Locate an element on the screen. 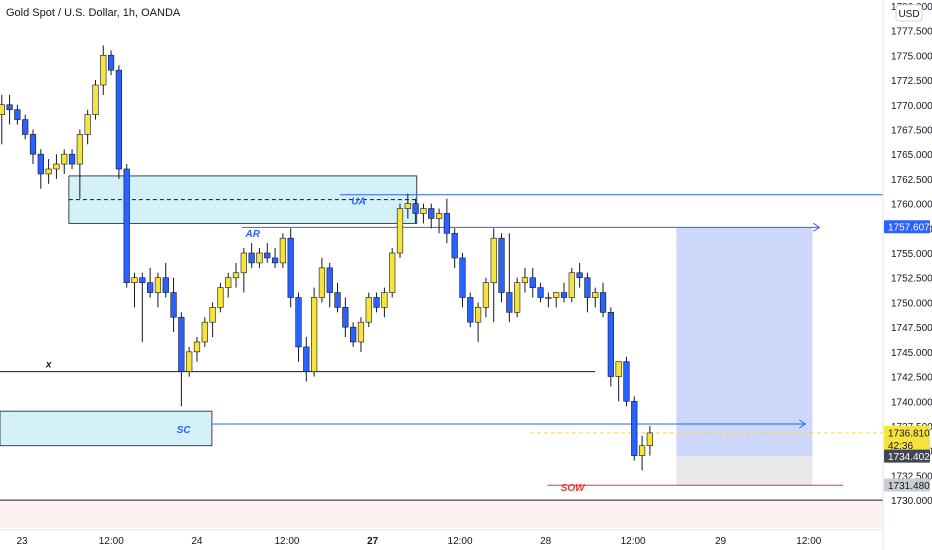 The height and width of the screenshot is (550, 932). price-tick: 1767.500 is located at coordinates (911, 130).